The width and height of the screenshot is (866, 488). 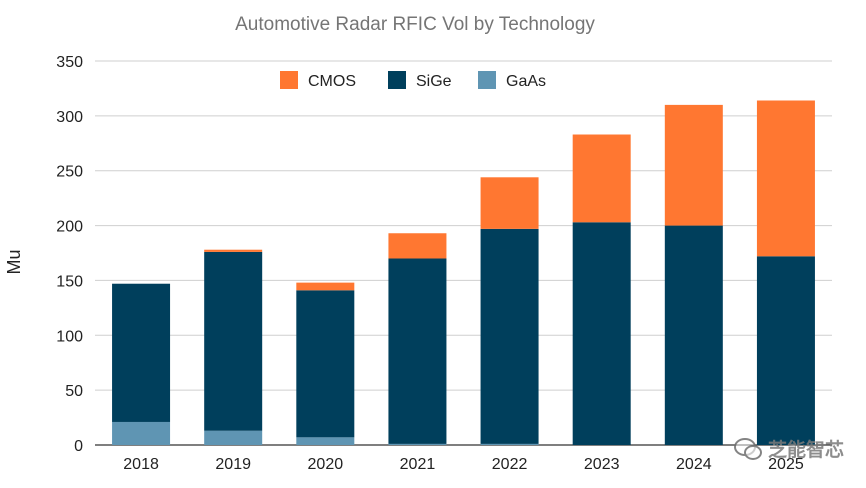 What do you see at coordinates (14, 261) in the screenshot?
I see `y-axis-label: Mu` at bounding box center [14, 261].